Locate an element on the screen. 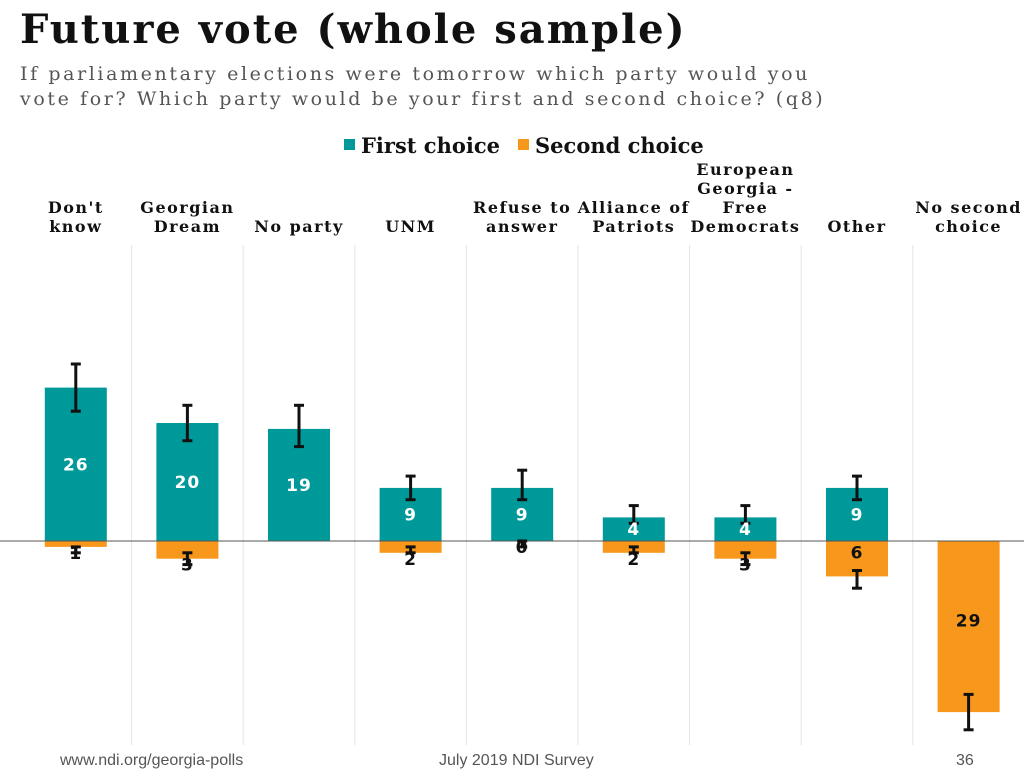 The height and width of the screenshot is (782, 1024). category-label: Don't is located at coordinates (76, 207).